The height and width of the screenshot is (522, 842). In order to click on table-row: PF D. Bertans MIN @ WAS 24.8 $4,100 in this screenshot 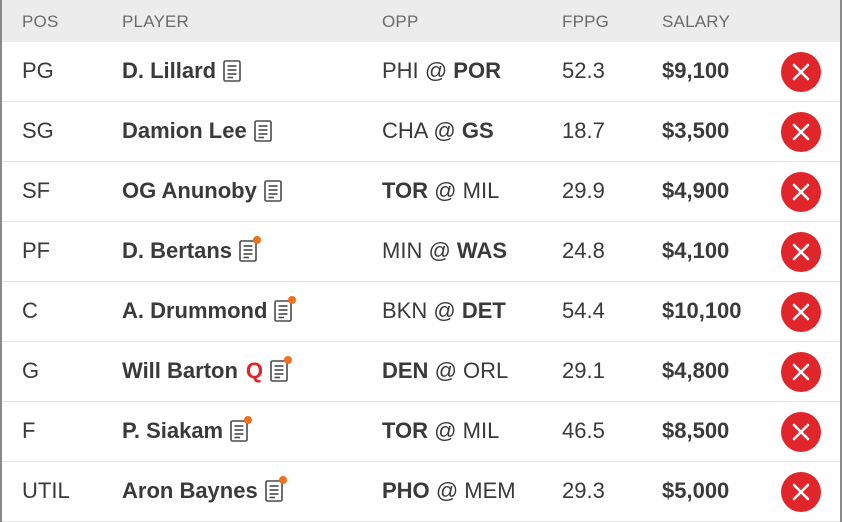, I will do `click(421, 252)`.